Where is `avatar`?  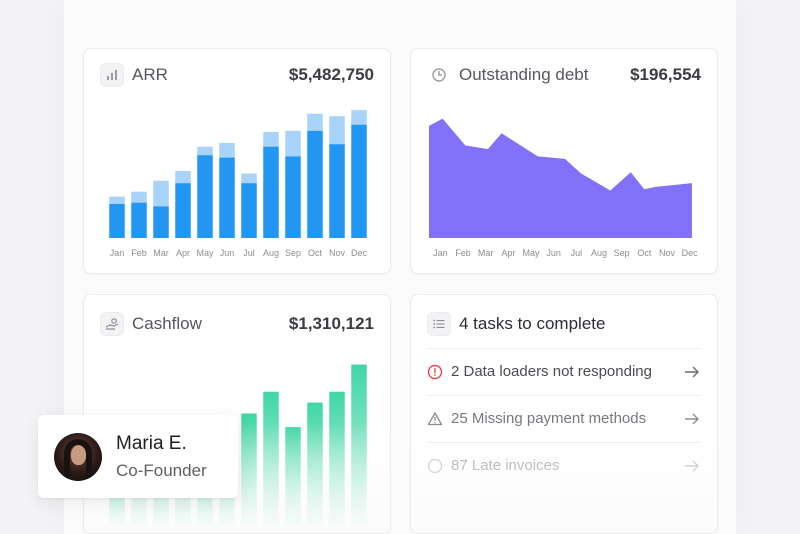 avatar is located at coordinates (78, 456).